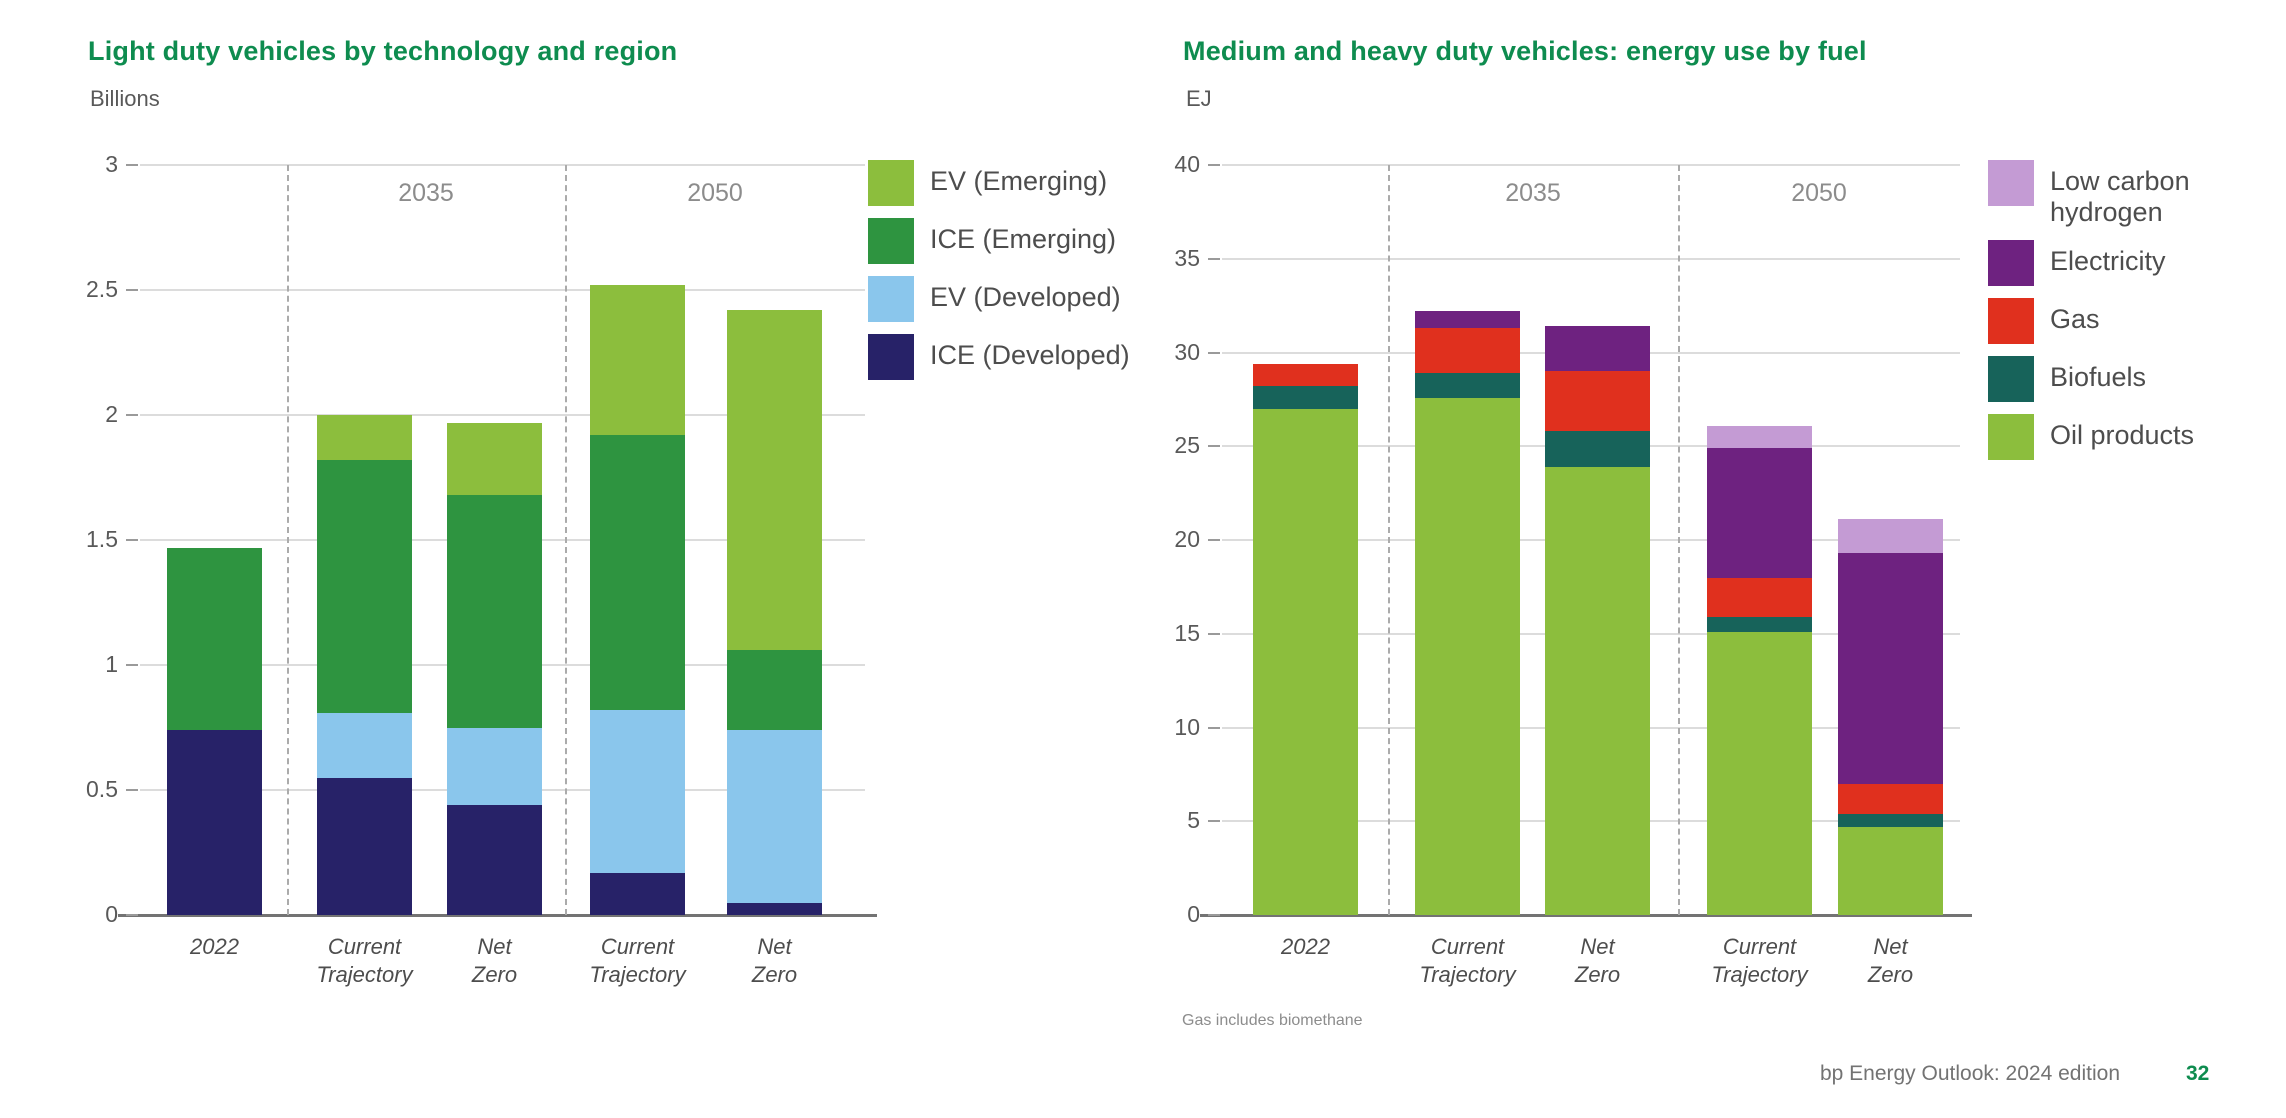 Image resolution: width=2286 pixels, height=1118 pixels. What do you see at coordinates (1025, 297) in the screenshot?
I see `legend-label: EV (Developed)` at bounding box center [1025, 297].